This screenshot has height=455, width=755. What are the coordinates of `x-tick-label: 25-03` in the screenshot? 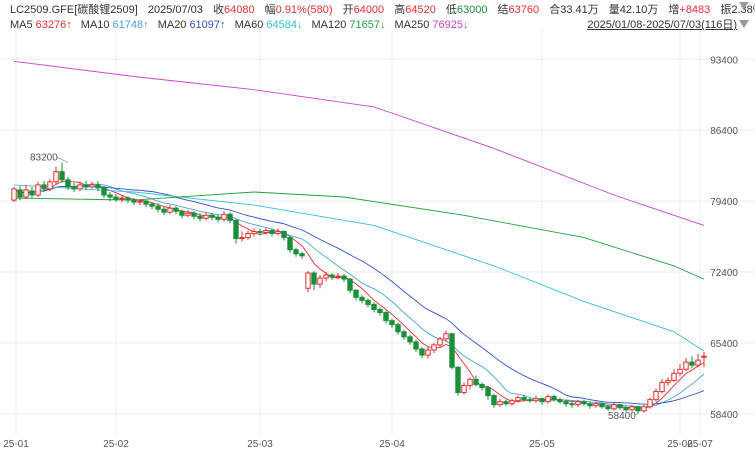 It's located at (260, 444).